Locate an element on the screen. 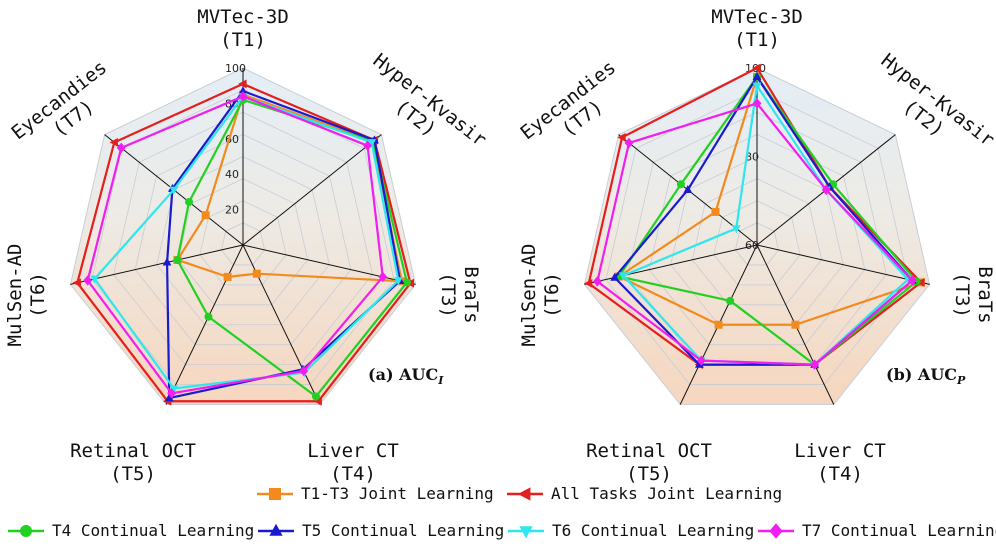  series-line is located at coordinates (283, 244).